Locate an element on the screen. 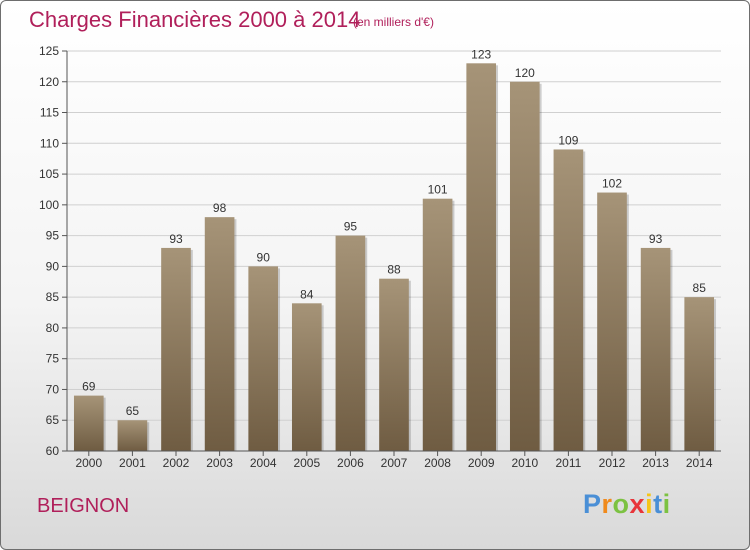  x-tick-label: 2001 is located at coordinates (132, 463).